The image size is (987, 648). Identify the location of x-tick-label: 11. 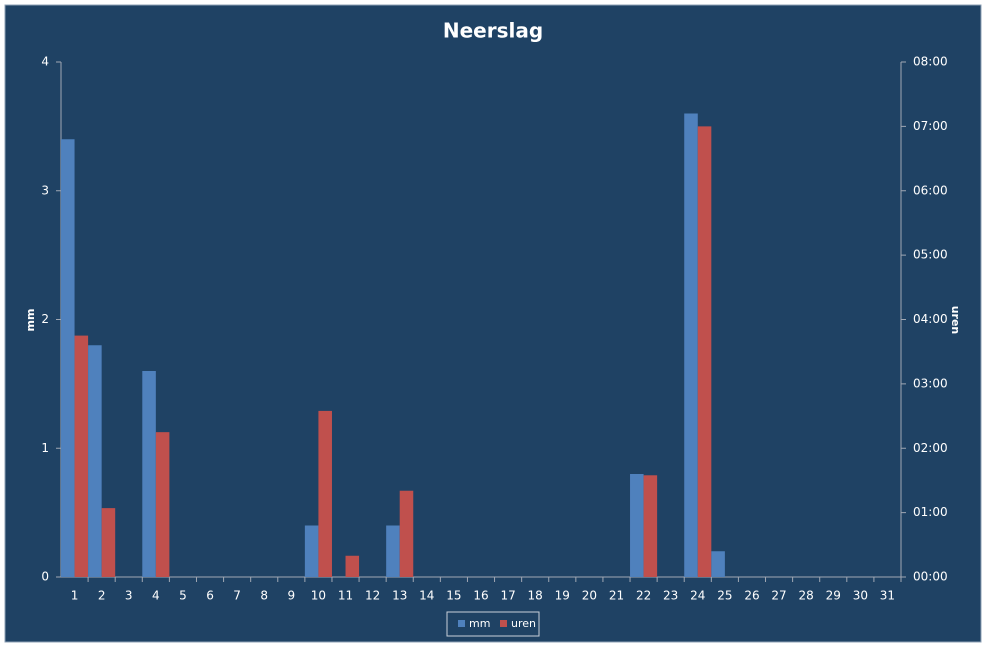
(345, 596).